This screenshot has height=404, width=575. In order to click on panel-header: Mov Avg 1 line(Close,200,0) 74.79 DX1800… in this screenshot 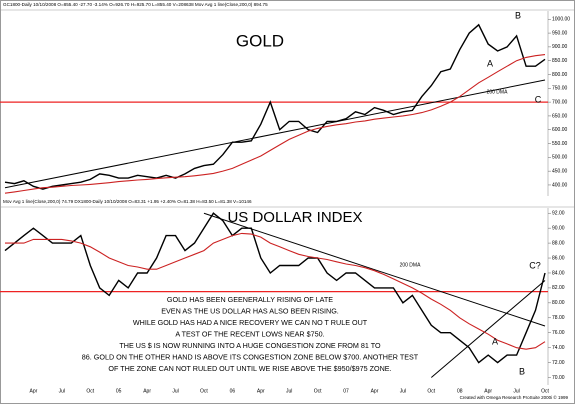, I will do `click(127, 201)`.